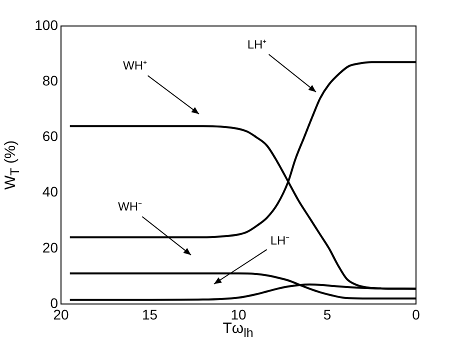 Image resolution: width=460 pixels, height=346 pixels. I want to click on annotation: WH⁻, so click(130, 206).